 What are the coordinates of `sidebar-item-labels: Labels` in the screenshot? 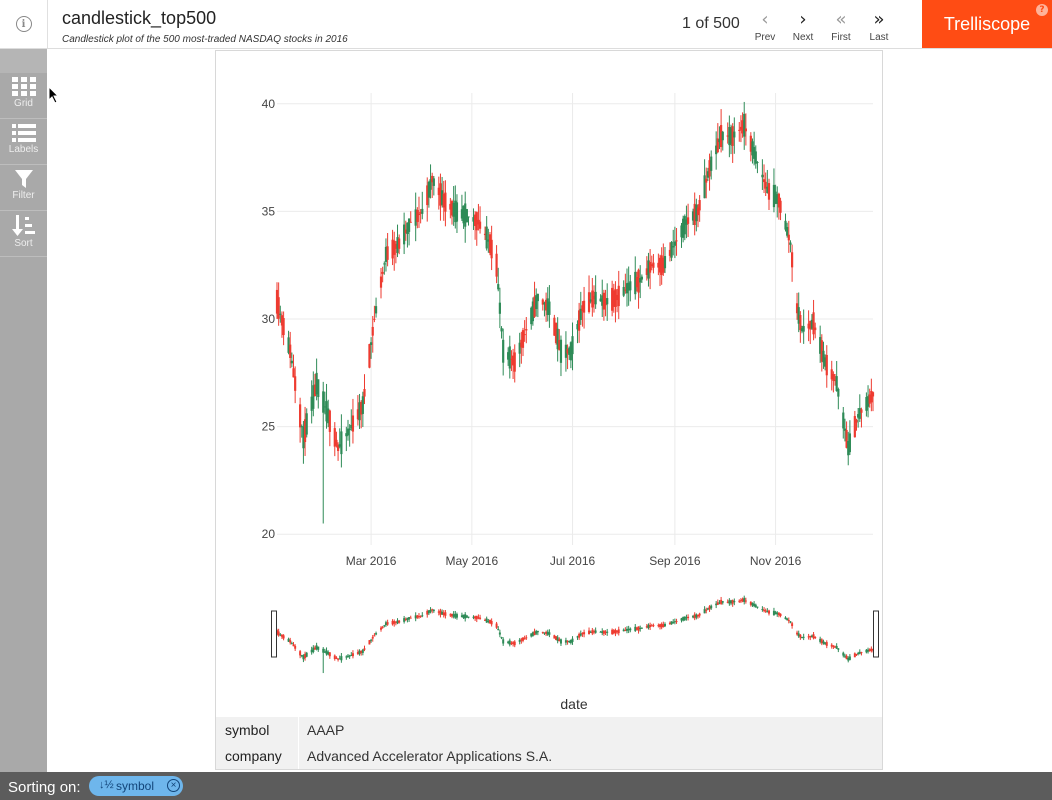 It's located at (23, 142).